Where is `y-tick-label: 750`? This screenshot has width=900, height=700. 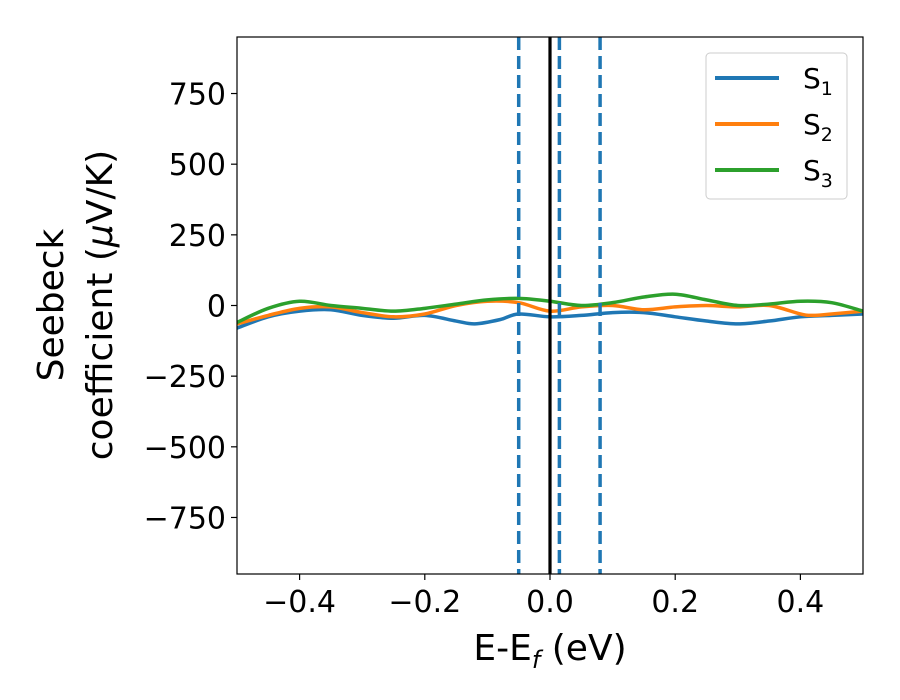
y-tick-label: 750 is located at coordinates (197, 95).